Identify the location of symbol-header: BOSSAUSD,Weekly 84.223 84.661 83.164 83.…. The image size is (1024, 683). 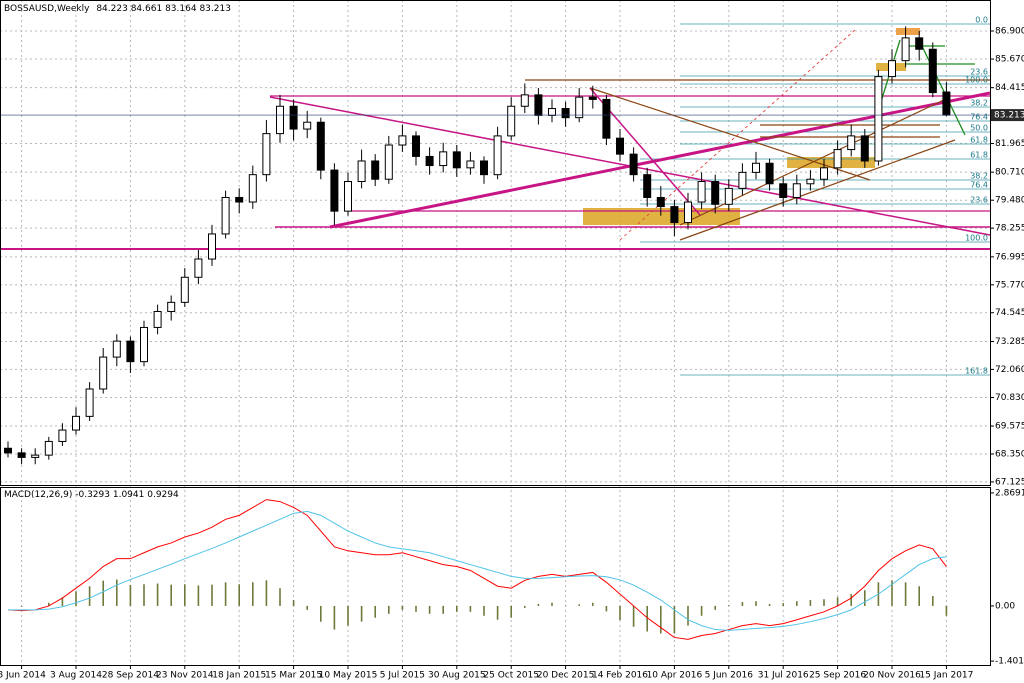
(117, 9).